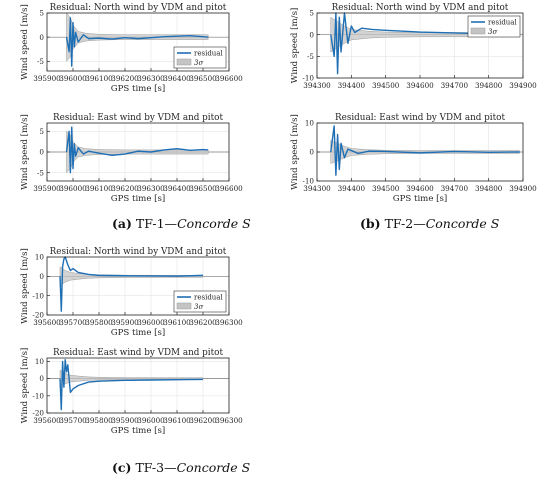 The image size is (550, 484). I want to click on caption-a-aircraft: Concorde S, so click(214, 223).